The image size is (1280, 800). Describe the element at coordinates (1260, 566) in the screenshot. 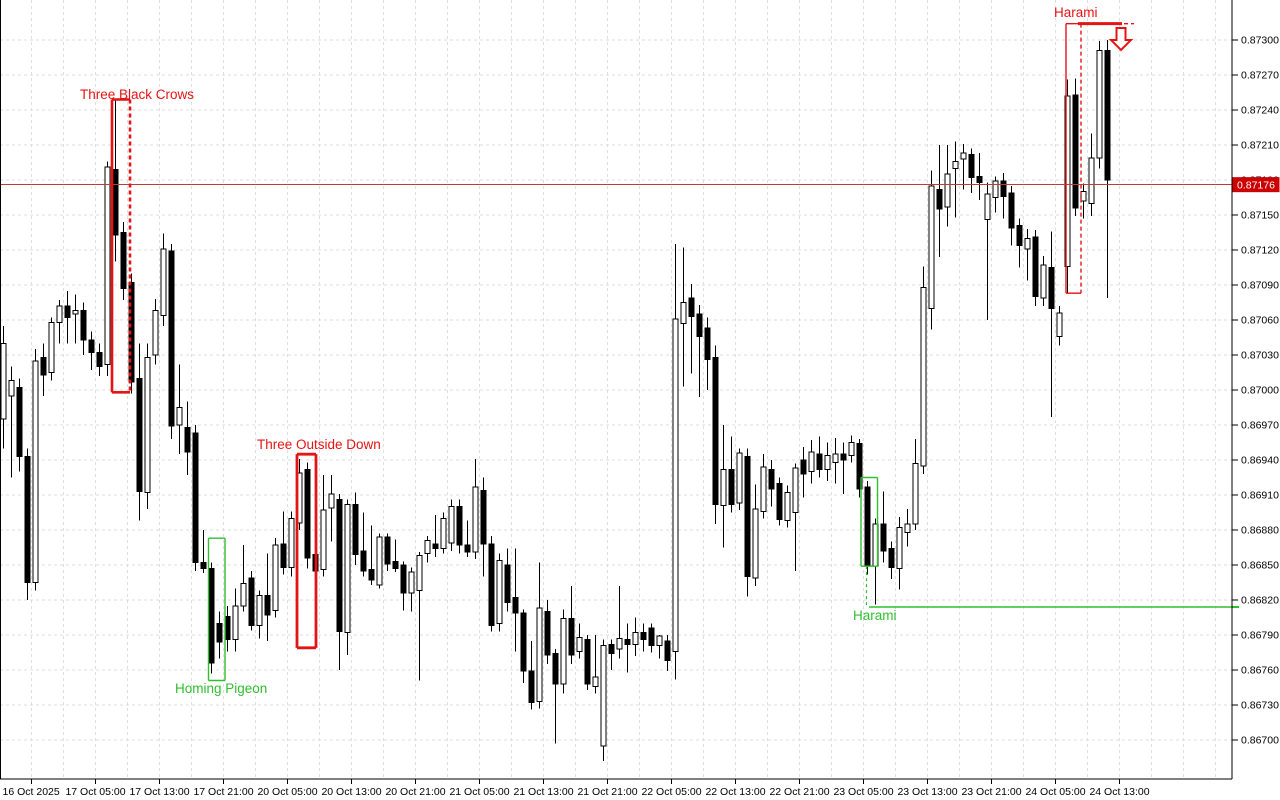

I see `y-tick-label: 0.86850` at that location.